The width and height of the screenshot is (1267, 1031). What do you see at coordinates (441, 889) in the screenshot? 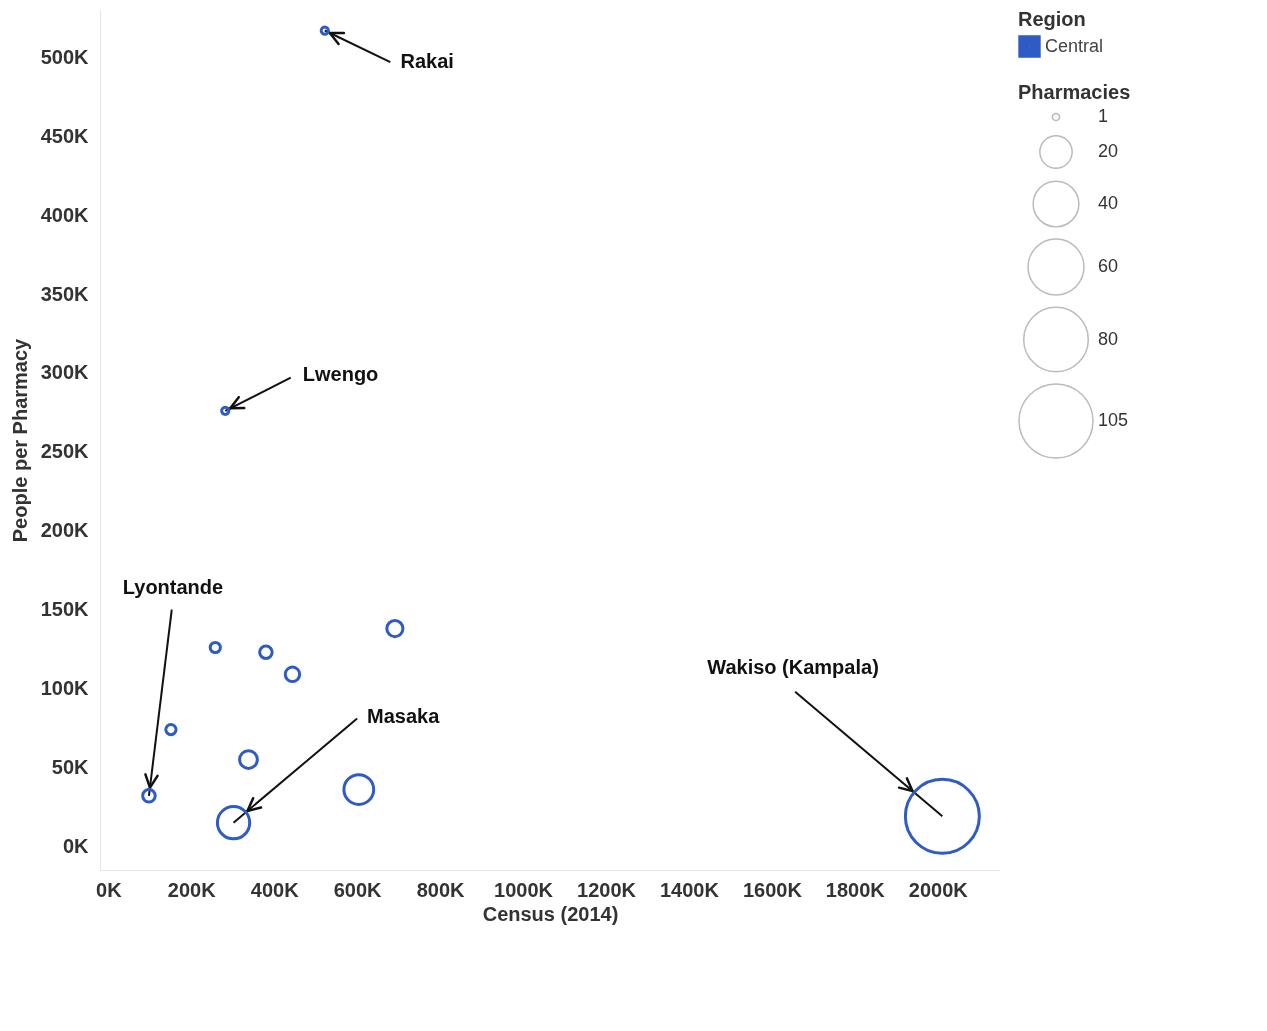
I see `x-tick-label: 800K` at bounding box center [441, 889].